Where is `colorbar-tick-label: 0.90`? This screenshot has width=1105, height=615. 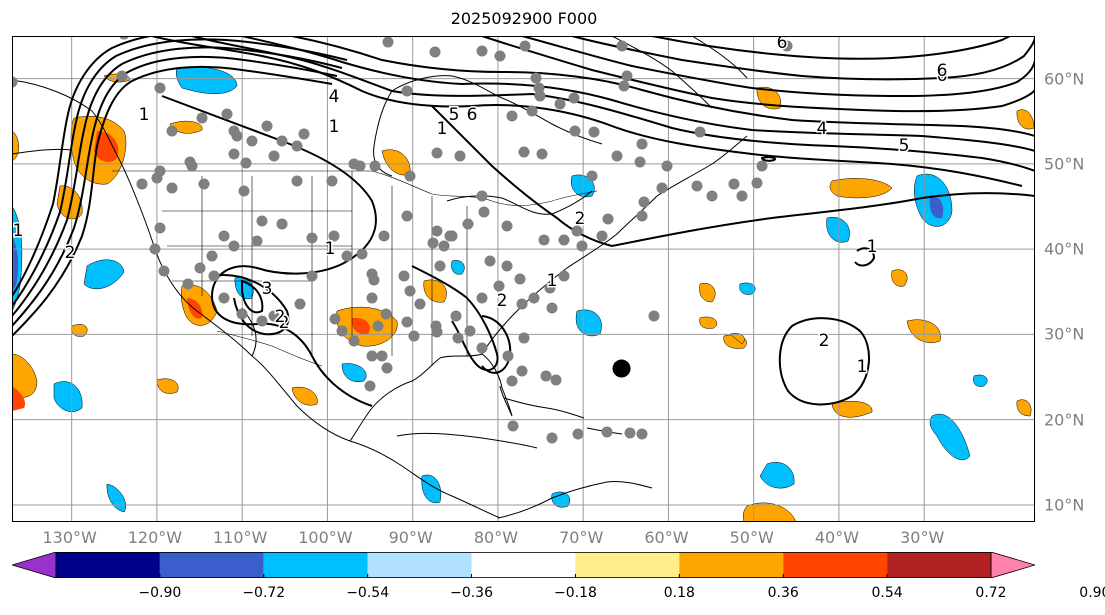 colorbar-tick-label: 0.90 is located at coordinates (1092, 593).